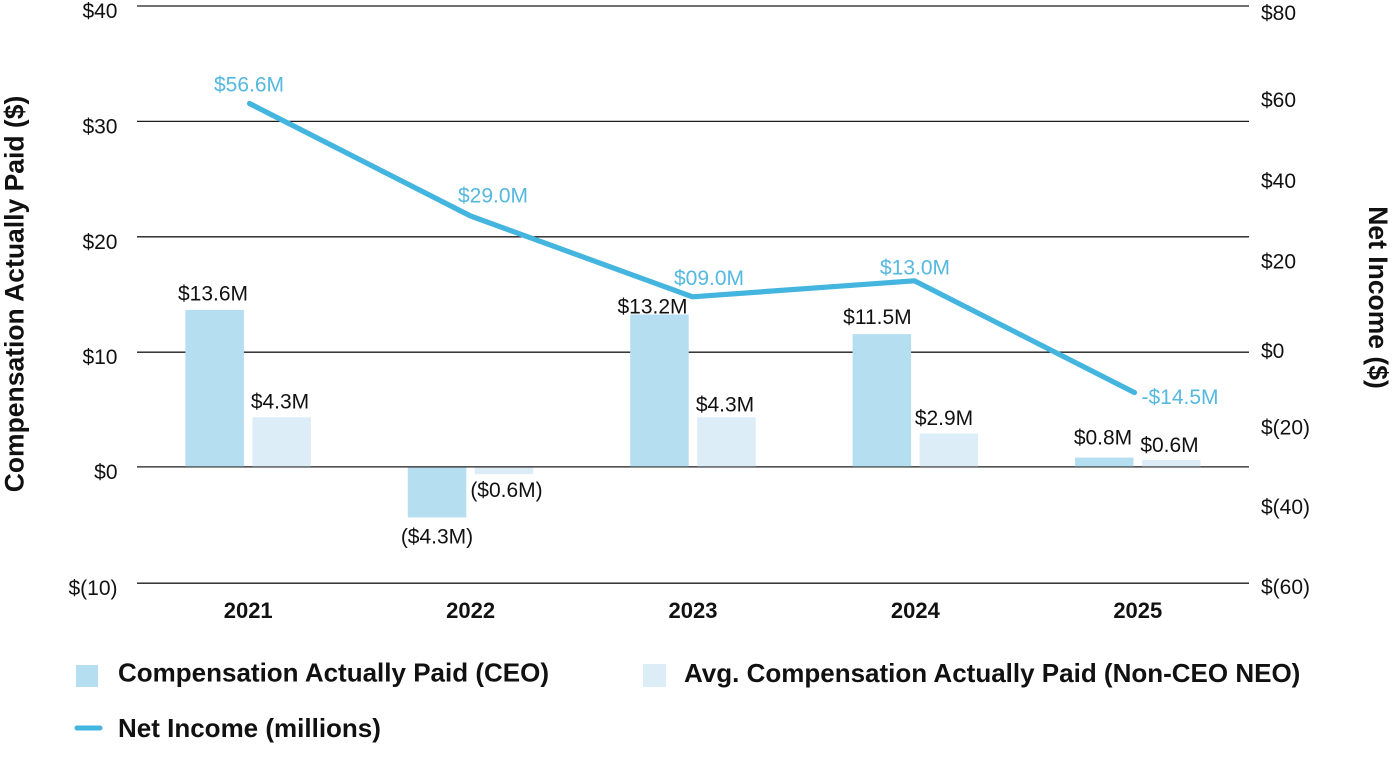 The height and width of the screenshot is (757, 1392). What do you see at coordinates (333, 672) in the screenshot?
I see `svg-text:Compensation Actually Paid (CE: Compensation Actually Paid (CEO)` at bounding box center [333, 672].